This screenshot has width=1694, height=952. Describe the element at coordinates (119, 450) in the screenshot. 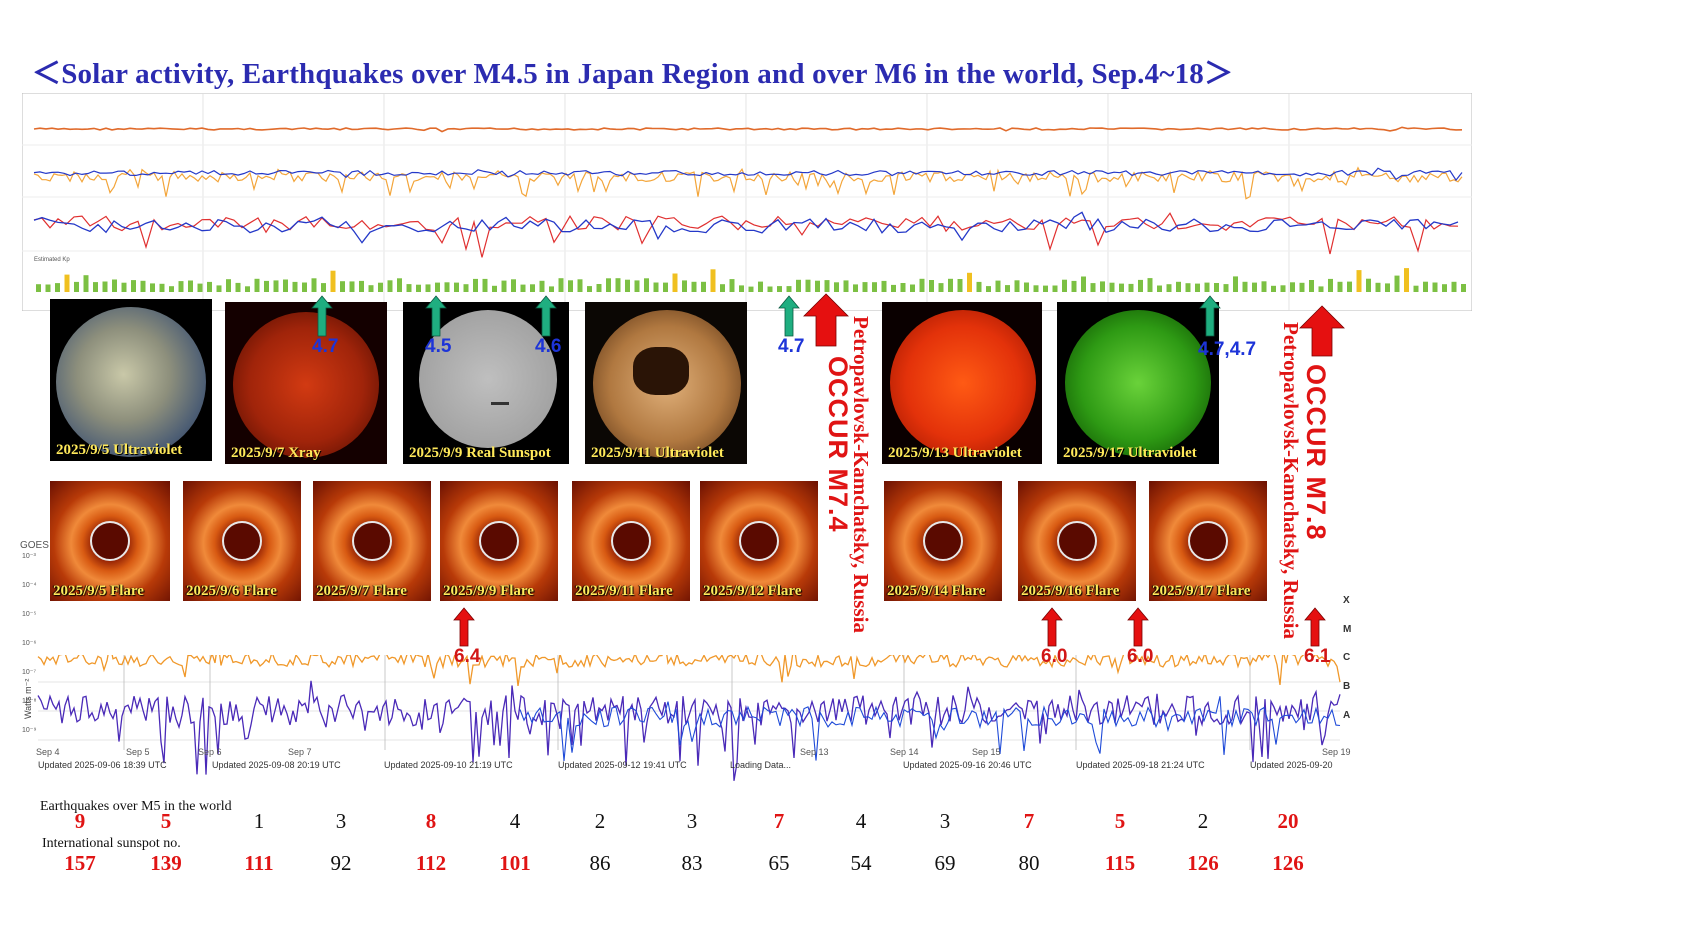

I see `sun-image-label: 2025/9/5 Ultraviolet` at that location.